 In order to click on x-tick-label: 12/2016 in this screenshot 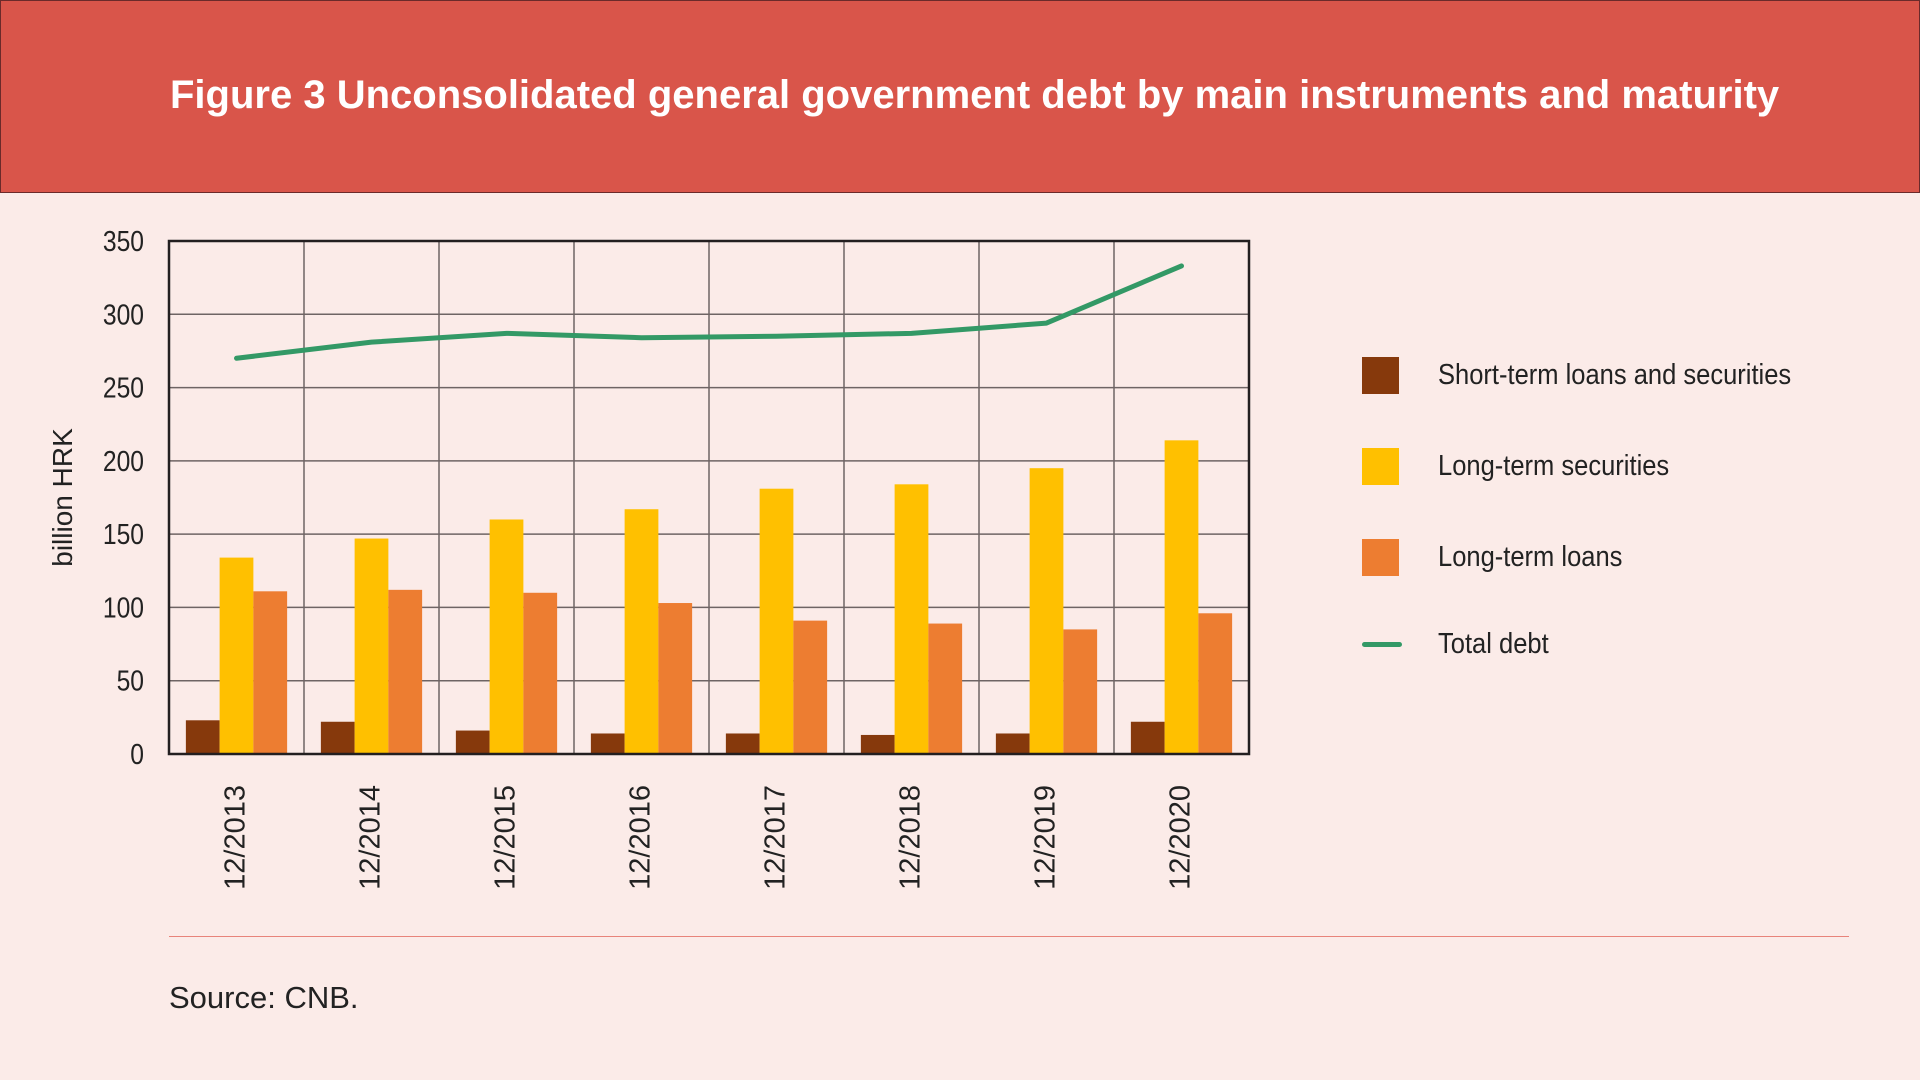, I will do `click(641, 837)`.